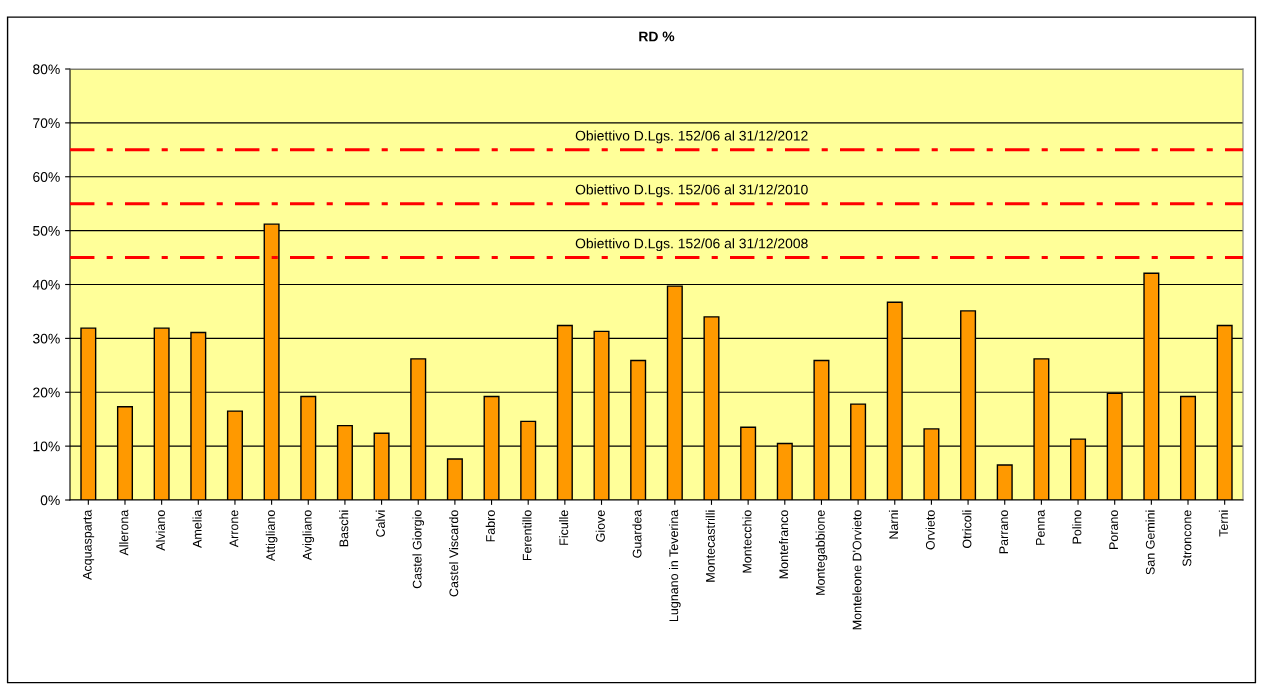 The height and width of the screenshot is (686, 1263). What do you see at coordinates (88, 544) in the screenshot?
I see `x-tick-label: Acquasparta` at bounding box center [88, 544].